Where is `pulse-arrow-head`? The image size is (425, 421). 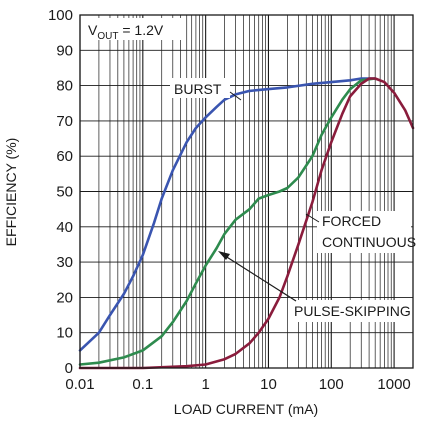 pulse-arrow-head is located at coordinates (224, 255).